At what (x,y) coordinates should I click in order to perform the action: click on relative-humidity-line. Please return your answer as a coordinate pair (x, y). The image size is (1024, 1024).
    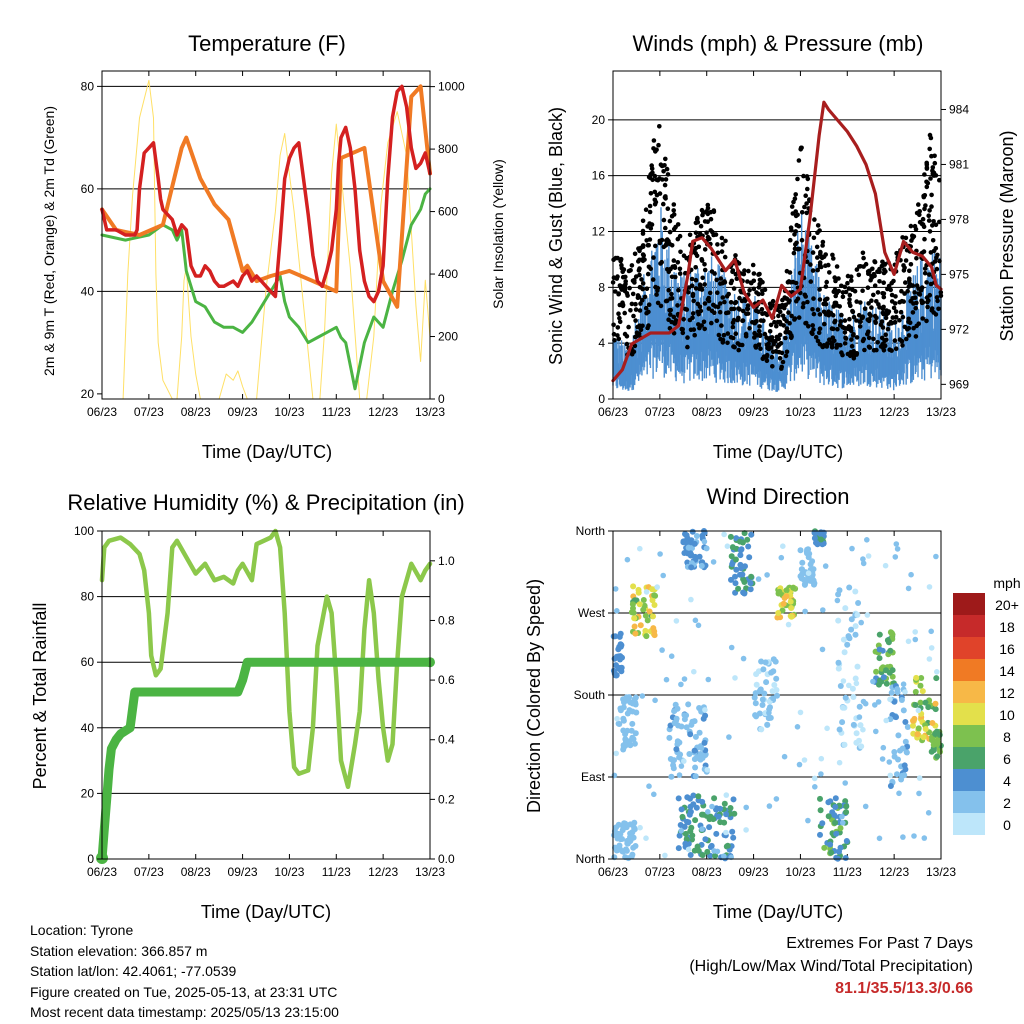
    Looking at the image, I should click on (266, 659).